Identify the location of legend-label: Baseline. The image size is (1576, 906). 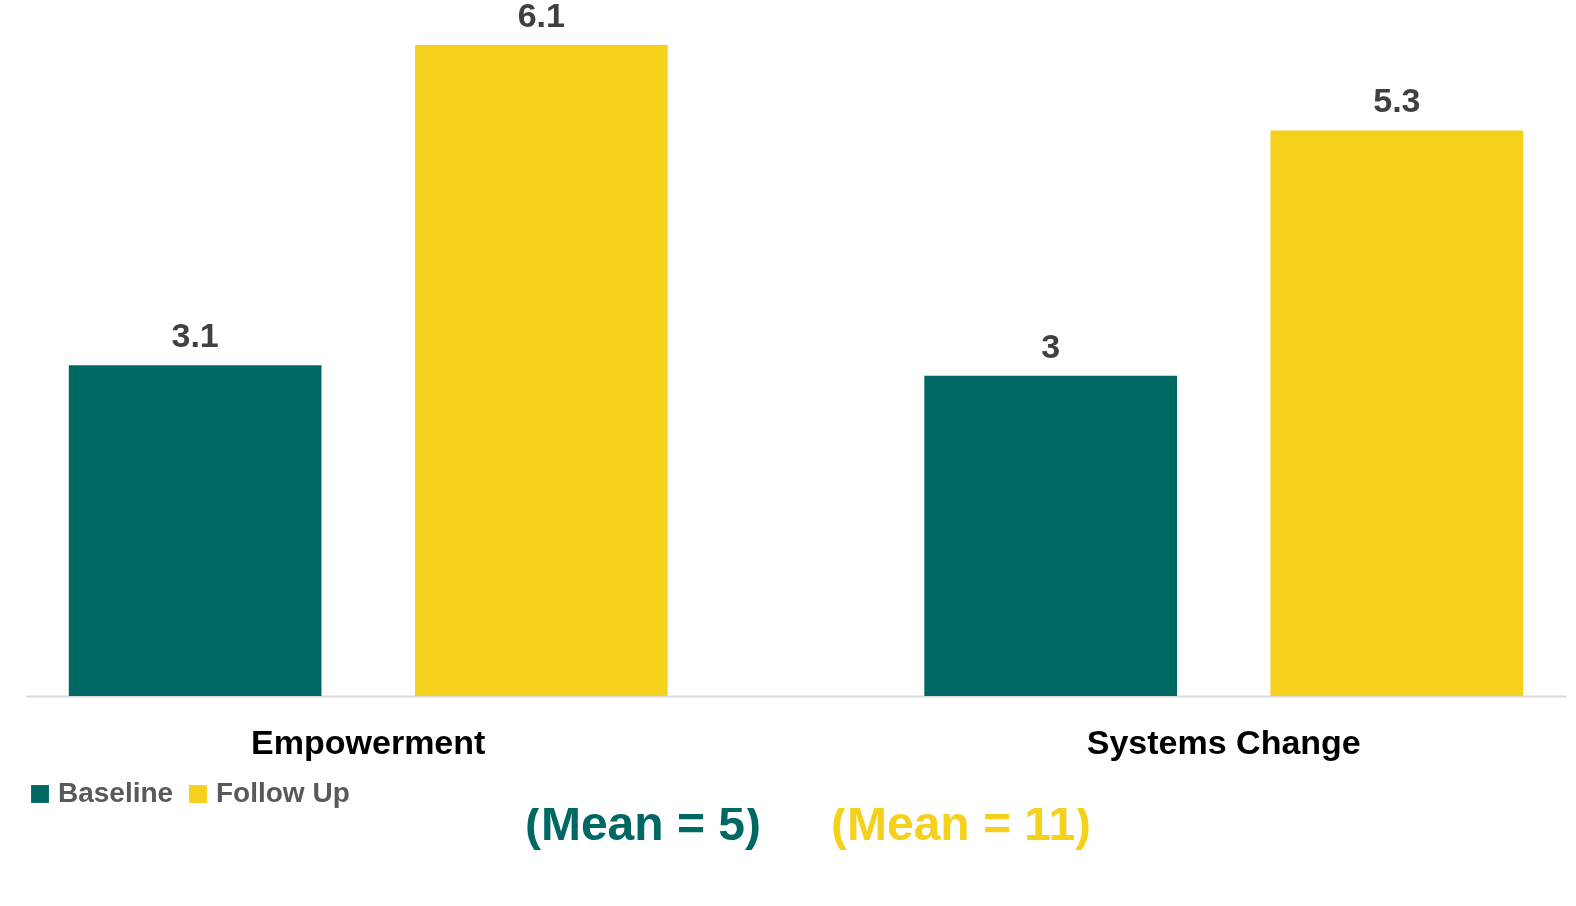
(116, 792).